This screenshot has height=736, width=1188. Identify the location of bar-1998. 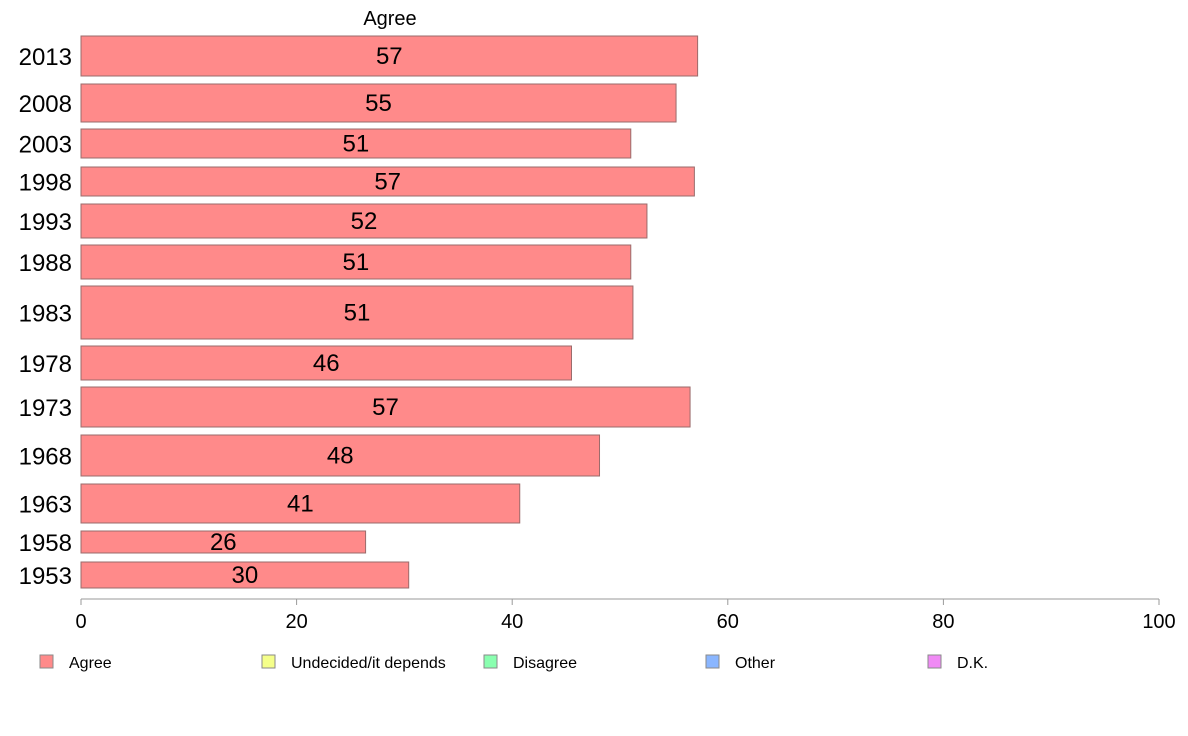
(387, 181).